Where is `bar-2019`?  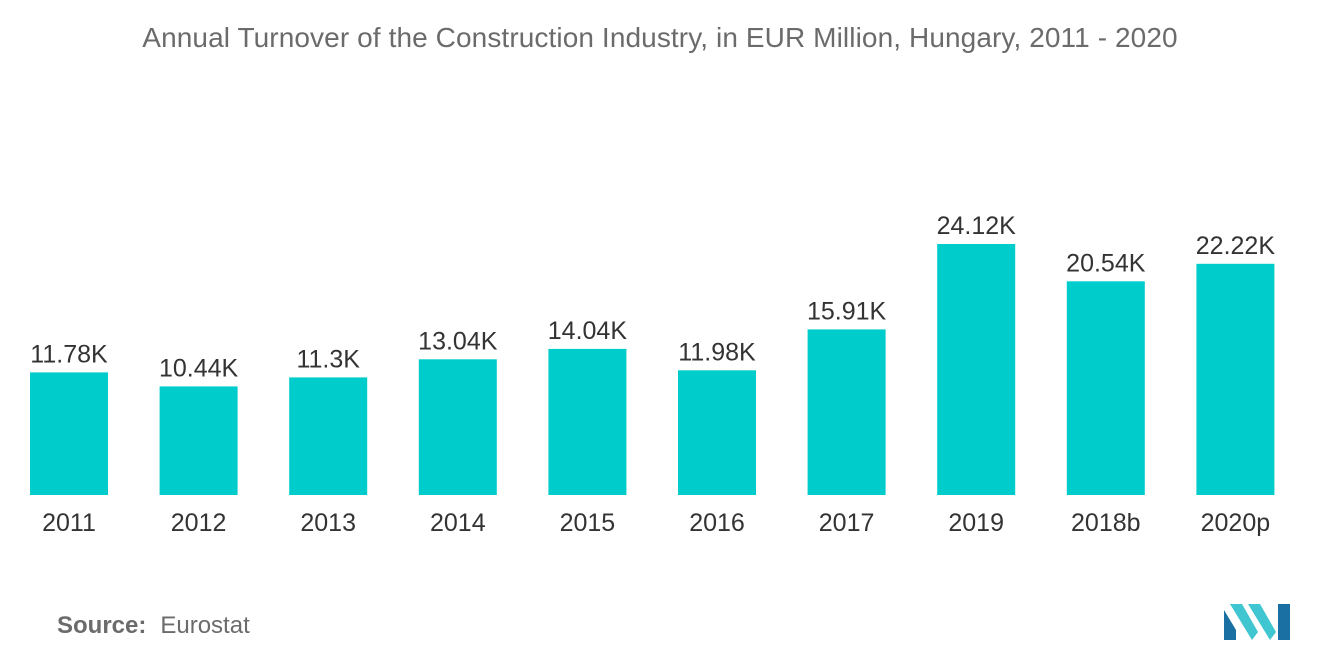
bar-2019 is located at coordinates (976, 369).